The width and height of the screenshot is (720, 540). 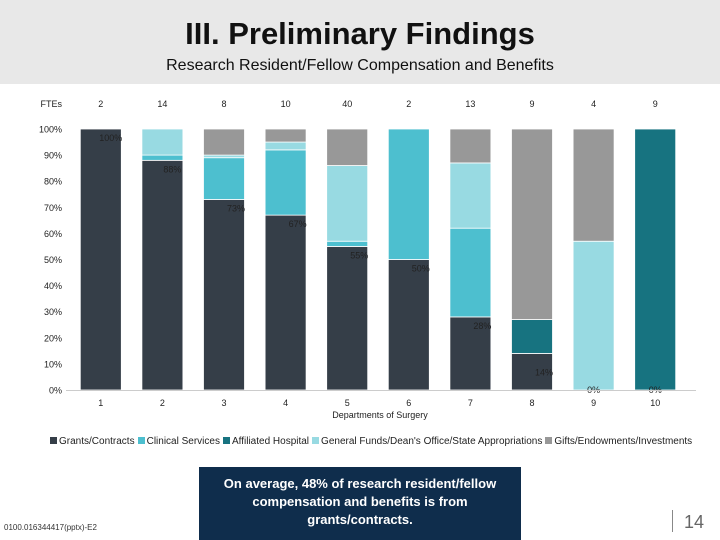 I want to click on data-label: 14%, so click(x=544, y=372).